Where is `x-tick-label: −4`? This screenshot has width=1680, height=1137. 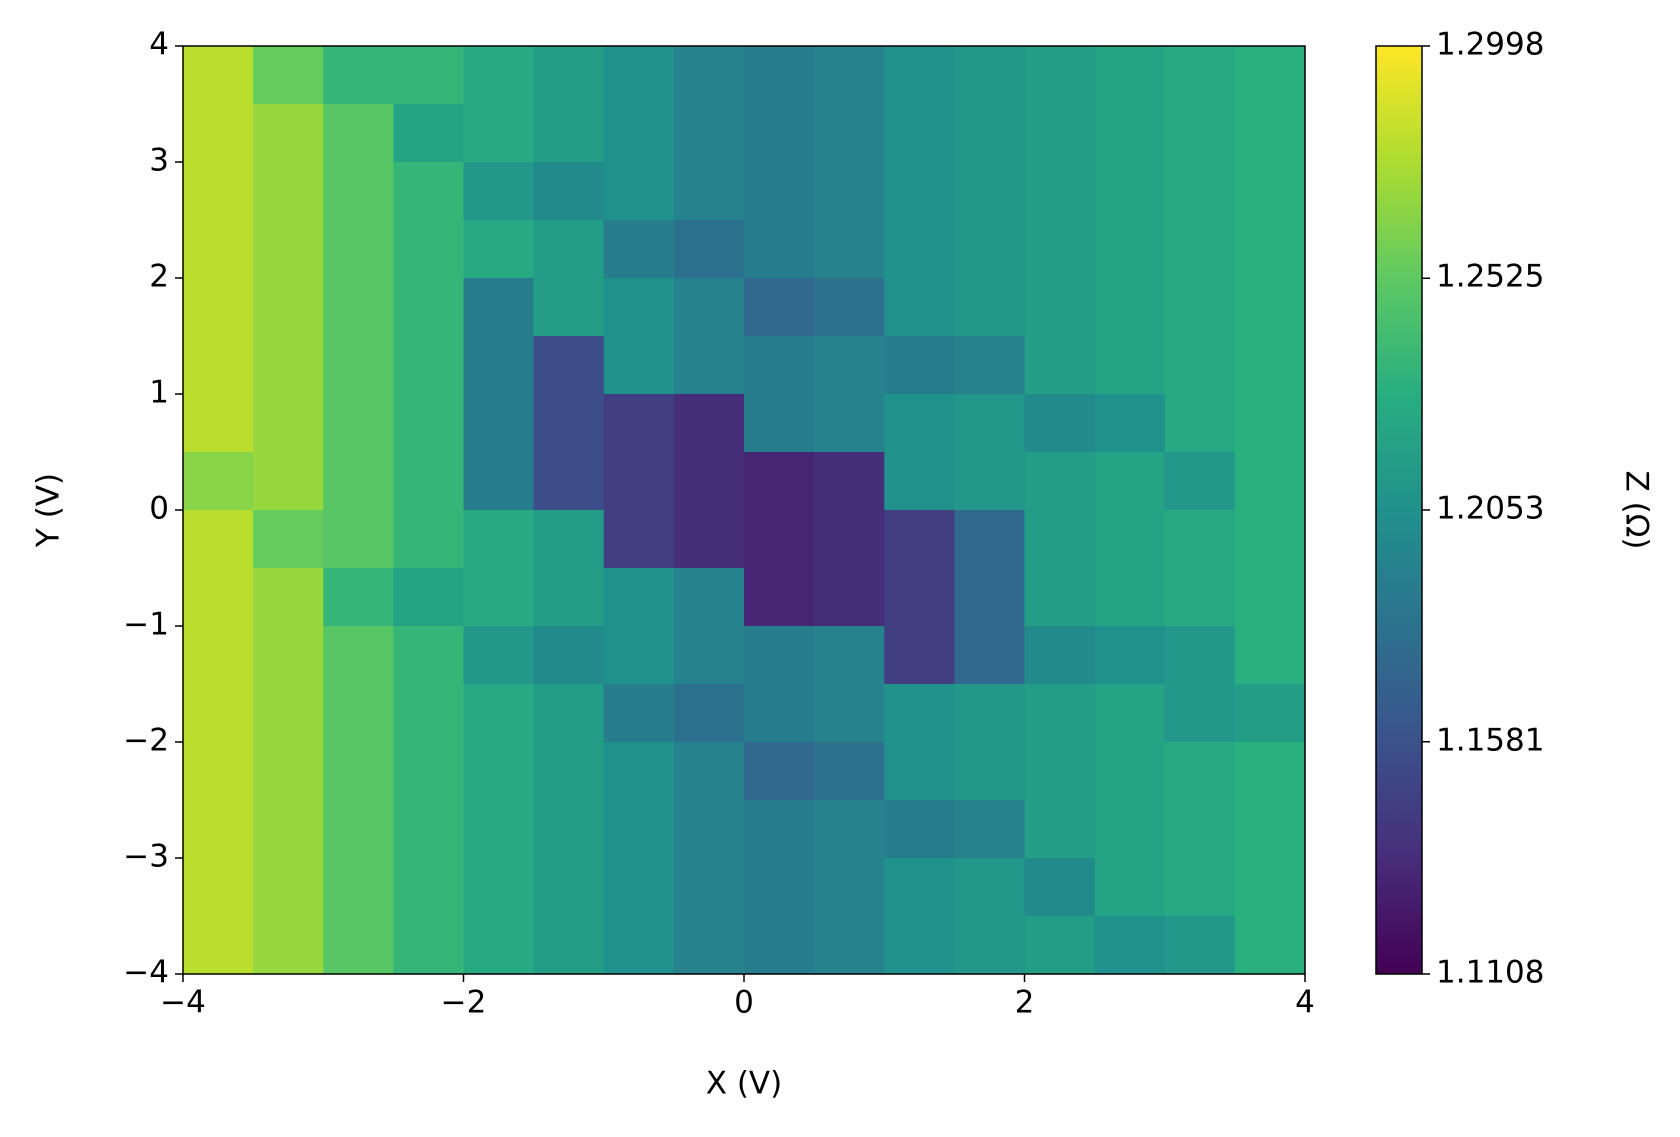
x-tick-label: −4 is located at coordinates (183, 1003).